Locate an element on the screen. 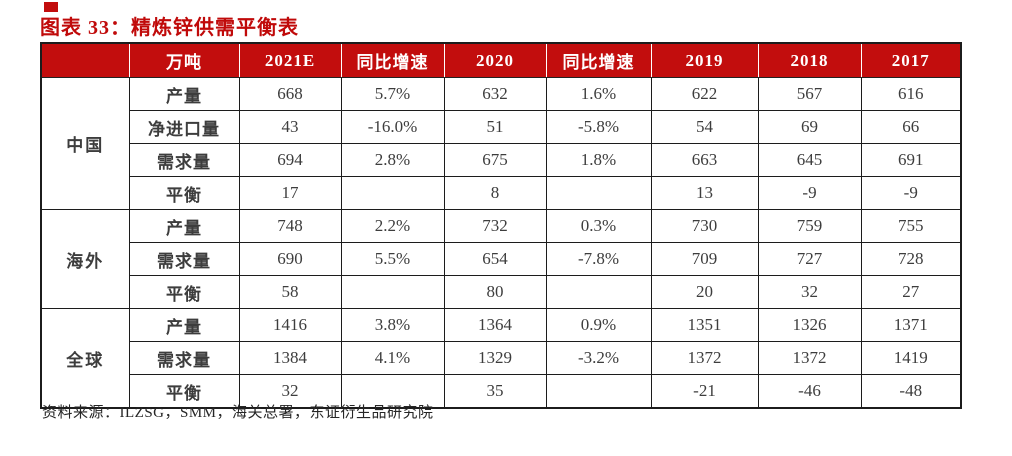 The width and height of the screenshot is (1012, 456). cell-value: 759 is located at coordinates (809, 226).